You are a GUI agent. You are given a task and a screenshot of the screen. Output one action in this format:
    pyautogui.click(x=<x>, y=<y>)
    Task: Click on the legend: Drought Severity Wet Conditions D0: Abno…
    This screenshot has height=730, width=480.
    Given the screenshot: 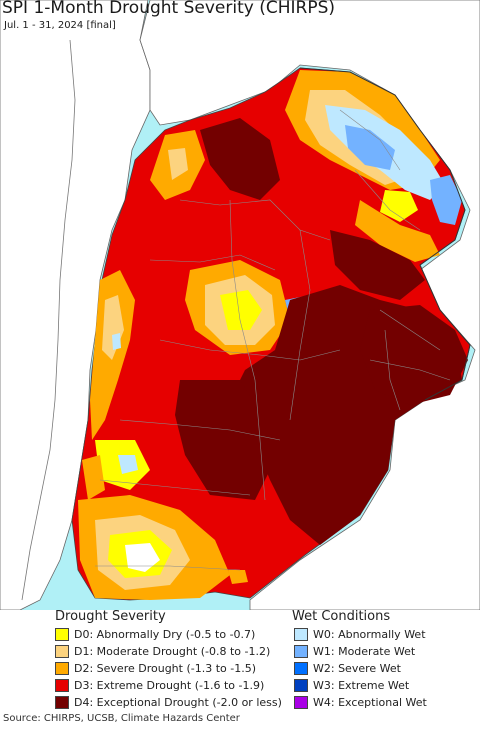 What is the action you would take?
    pyautogui.click(x=240, y=659)
    